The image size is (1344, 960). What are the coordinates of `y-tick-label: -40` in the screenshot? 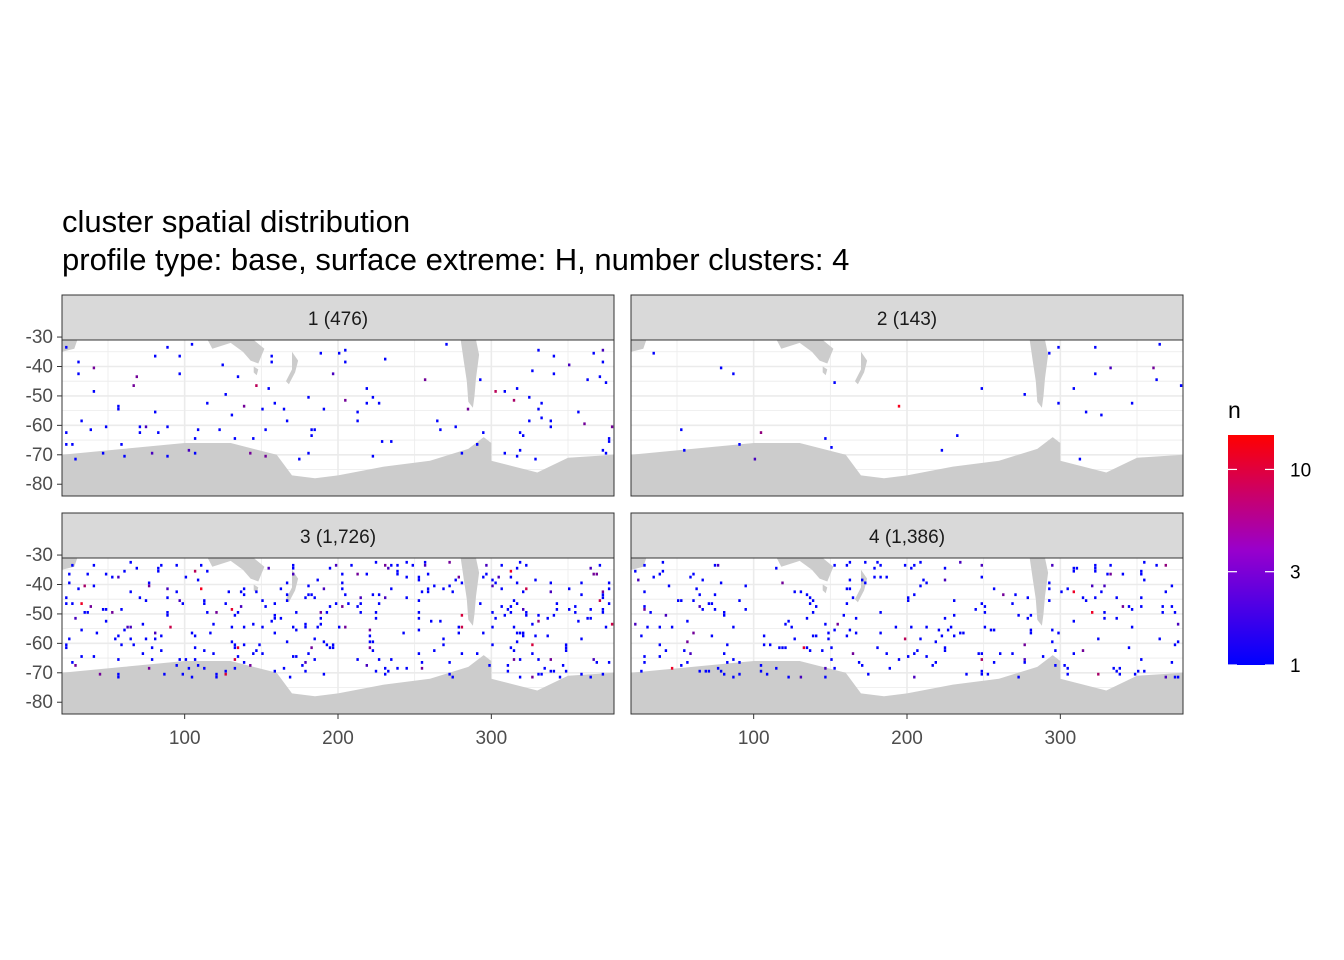 It's located at (39, 366).